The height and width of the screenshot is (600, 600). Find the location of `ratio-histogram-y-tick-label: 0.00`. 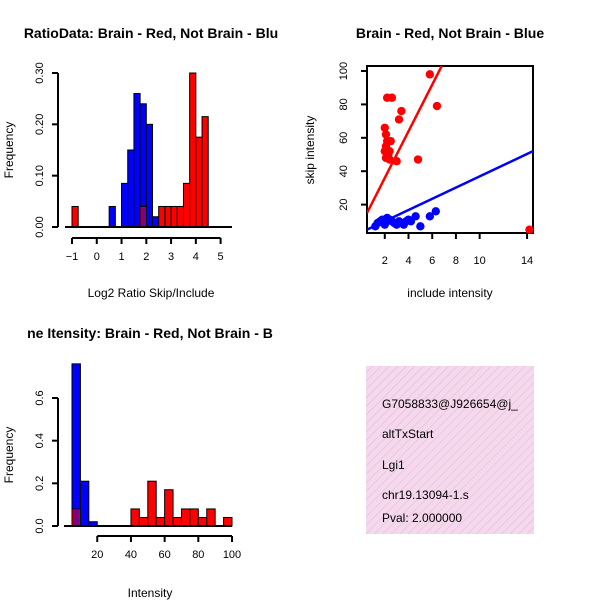

ratio-histogram-y-tick-label: 0.00 is located at coordinates (40, 226).